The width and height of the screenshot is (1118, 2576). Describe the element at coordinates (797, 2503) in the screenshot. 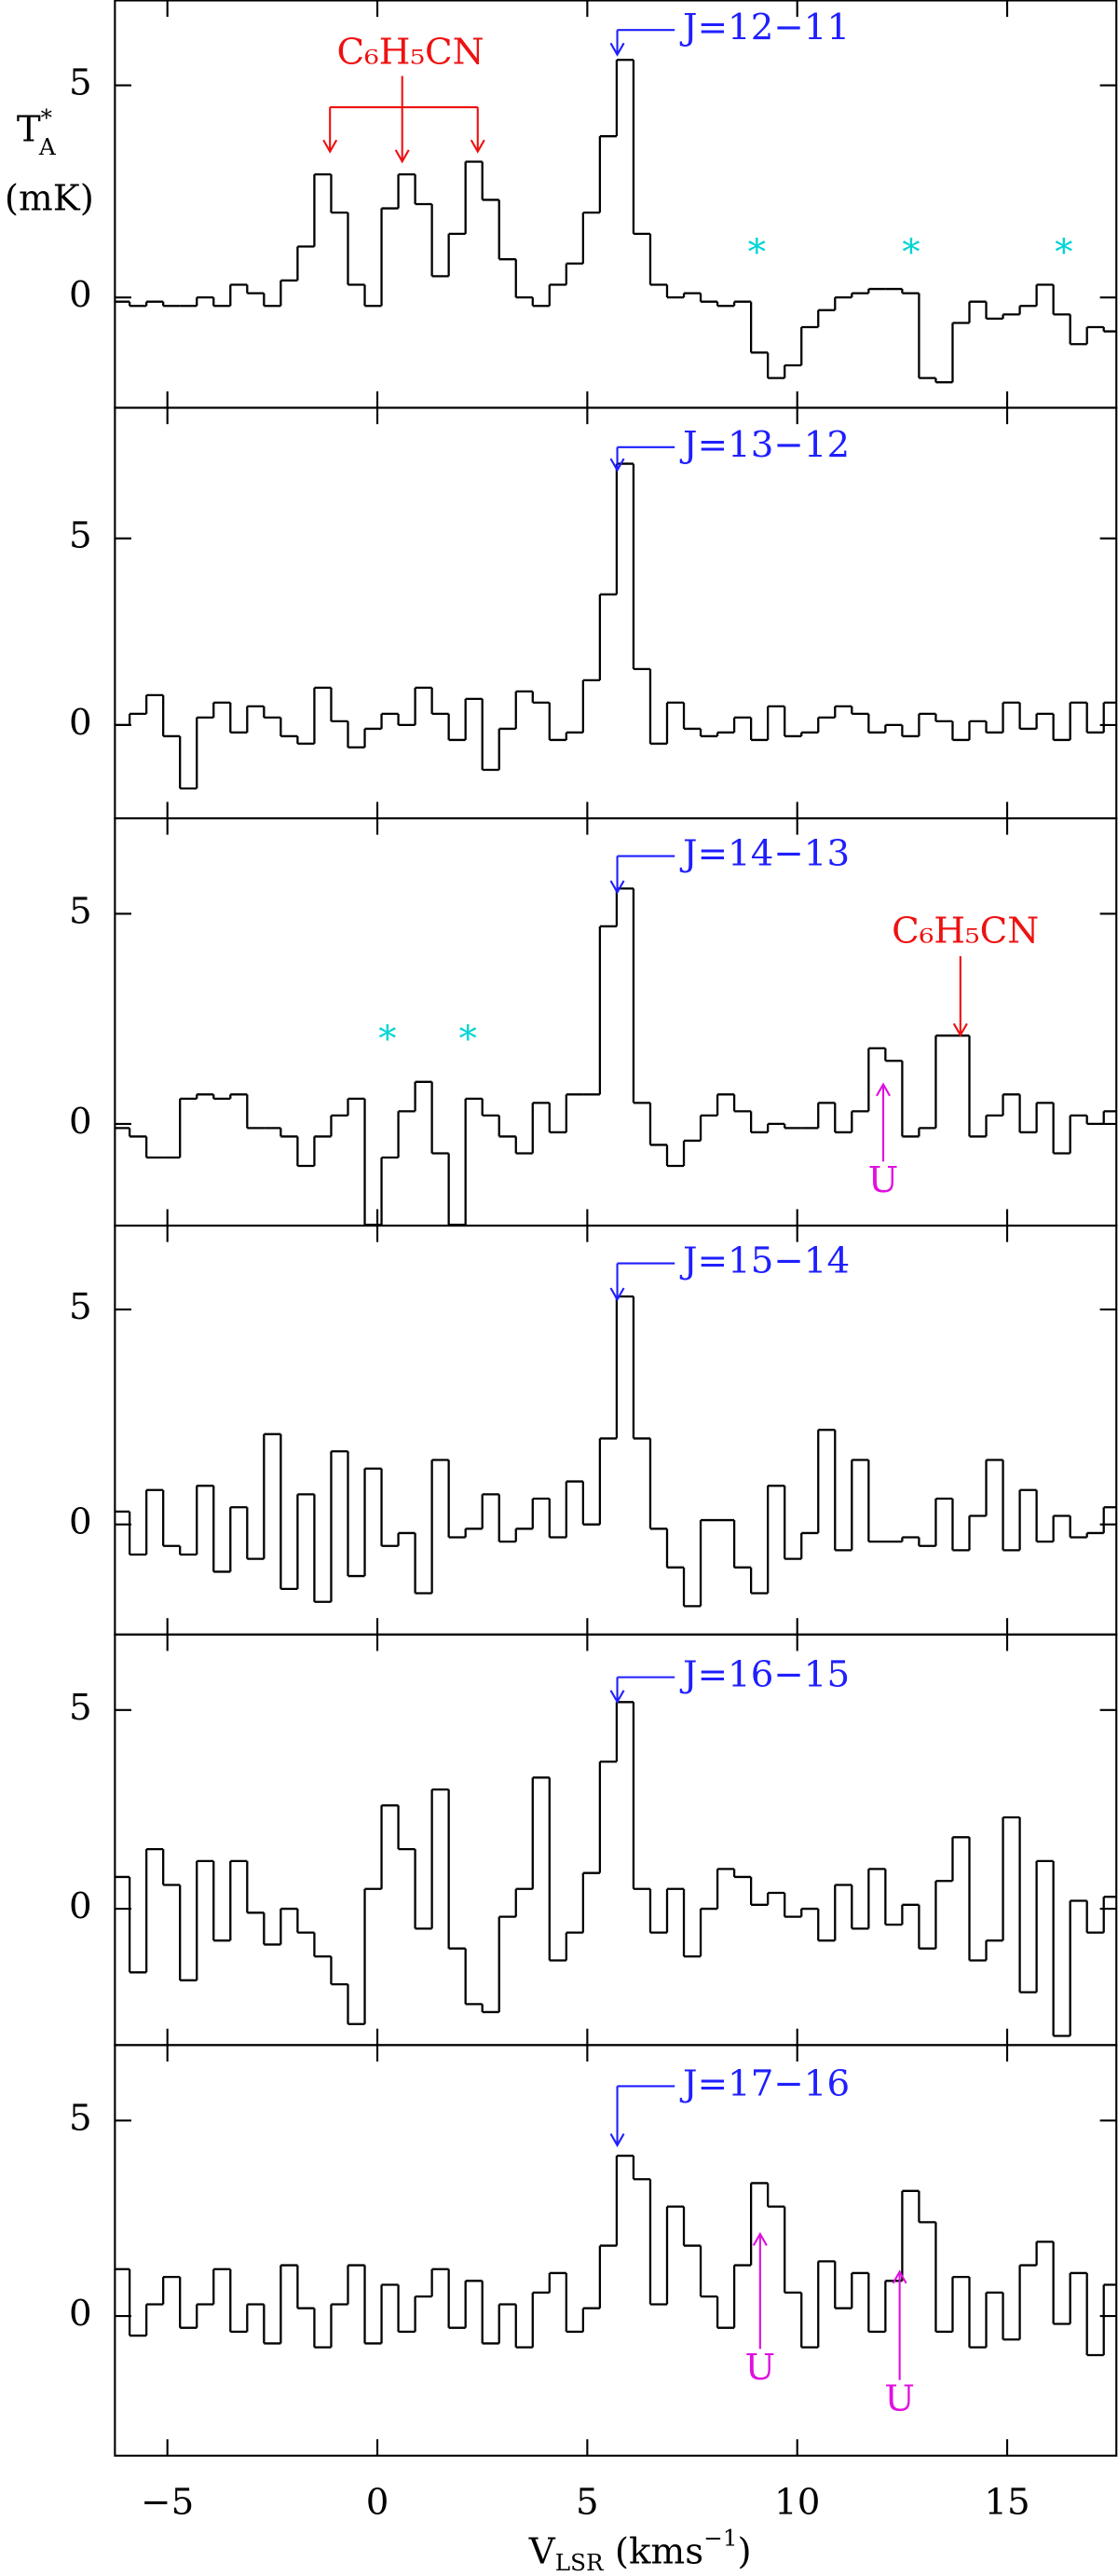

I see `x-tick-label: 10` at that location.